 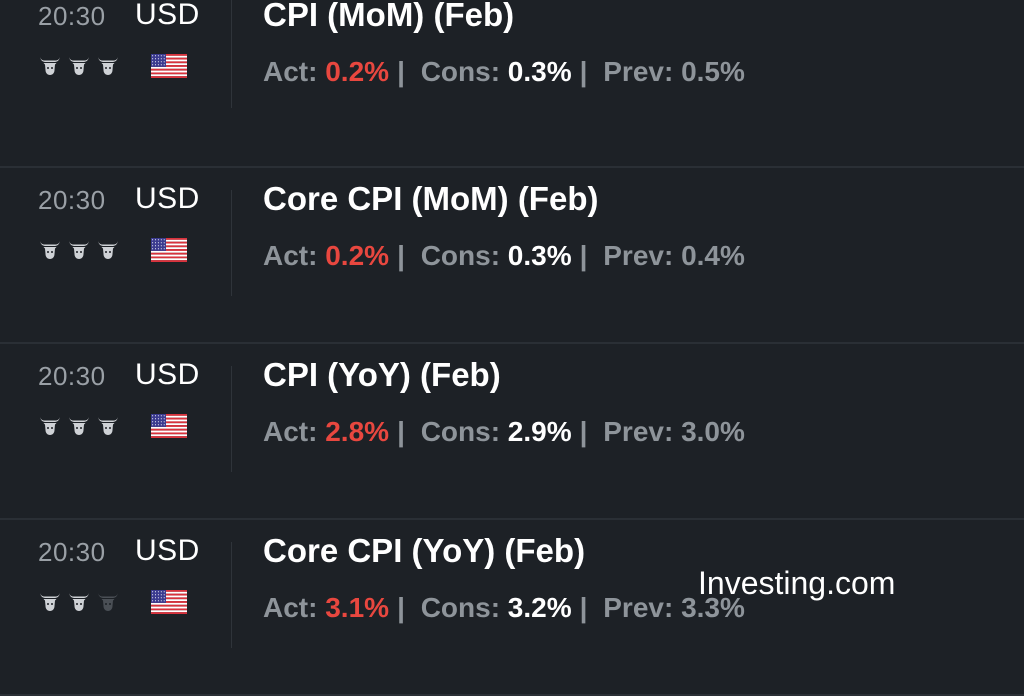 I want to click on event-title: Core CPI (MoM) (Feb), so click(x=431, y=198).